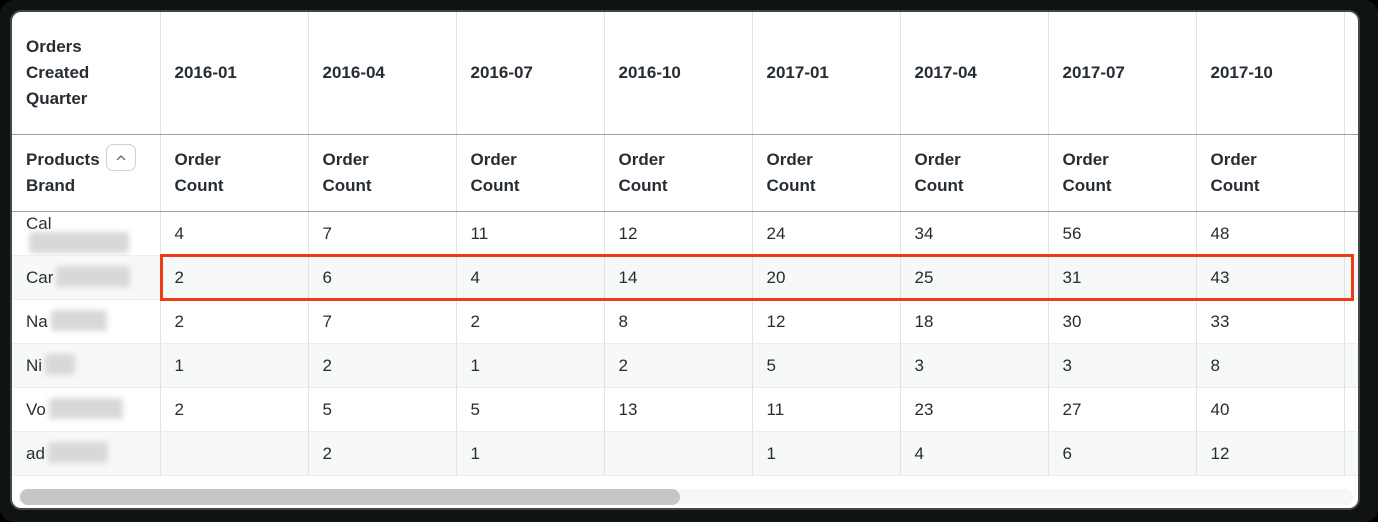 Image resolution: width=1378 pixels, height=522 pixels. I want to click on quarter-header: 2017-07, so click(1122, 73).